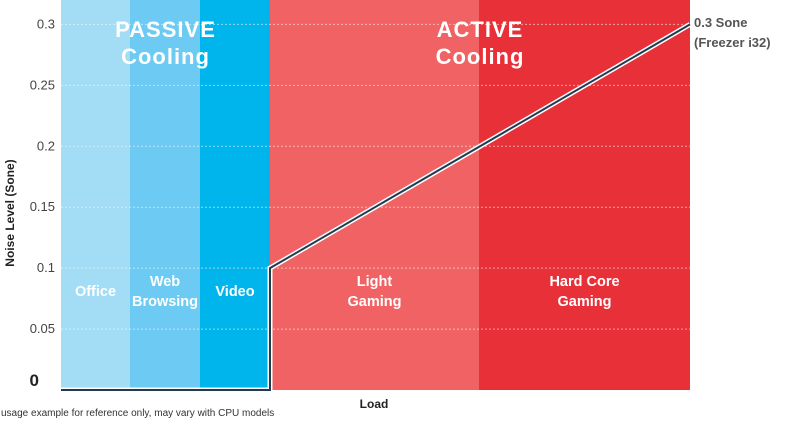 This screenshot has height=423, width=787. Describe the element at coordinates (46, 267) in the screenshot. I see `y-tick-2: 0.1` at that location.